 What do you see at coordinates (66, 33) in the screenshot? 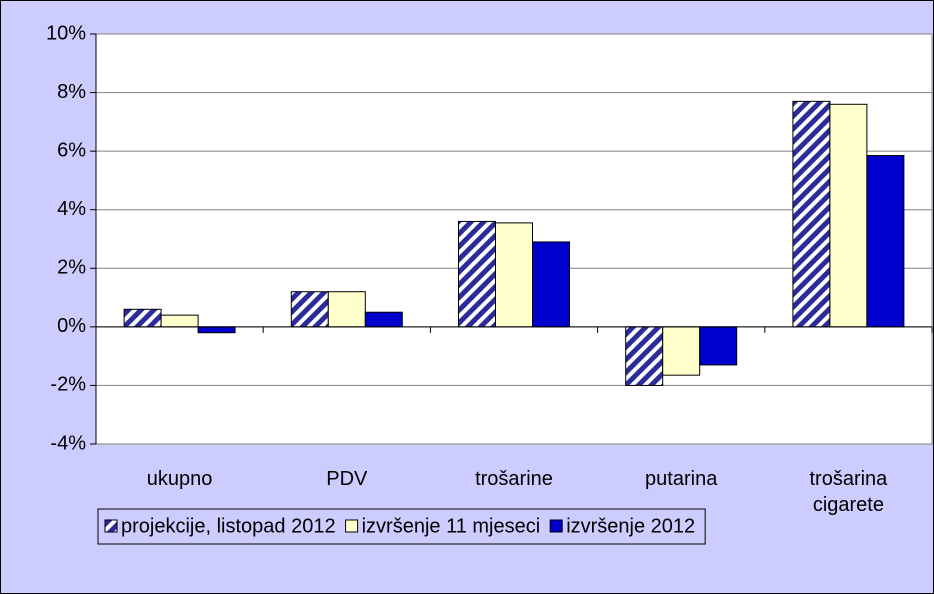
I see `y-tick-label: 10%` at bounding box center [66, 33].